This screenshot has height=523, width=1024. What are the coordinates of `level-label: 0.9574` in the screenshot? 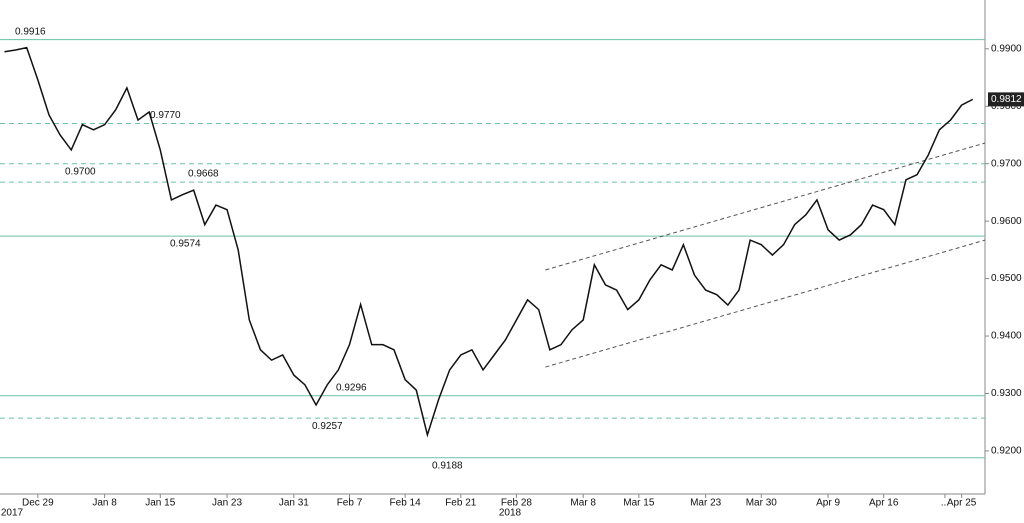 It's located at (185, 244).